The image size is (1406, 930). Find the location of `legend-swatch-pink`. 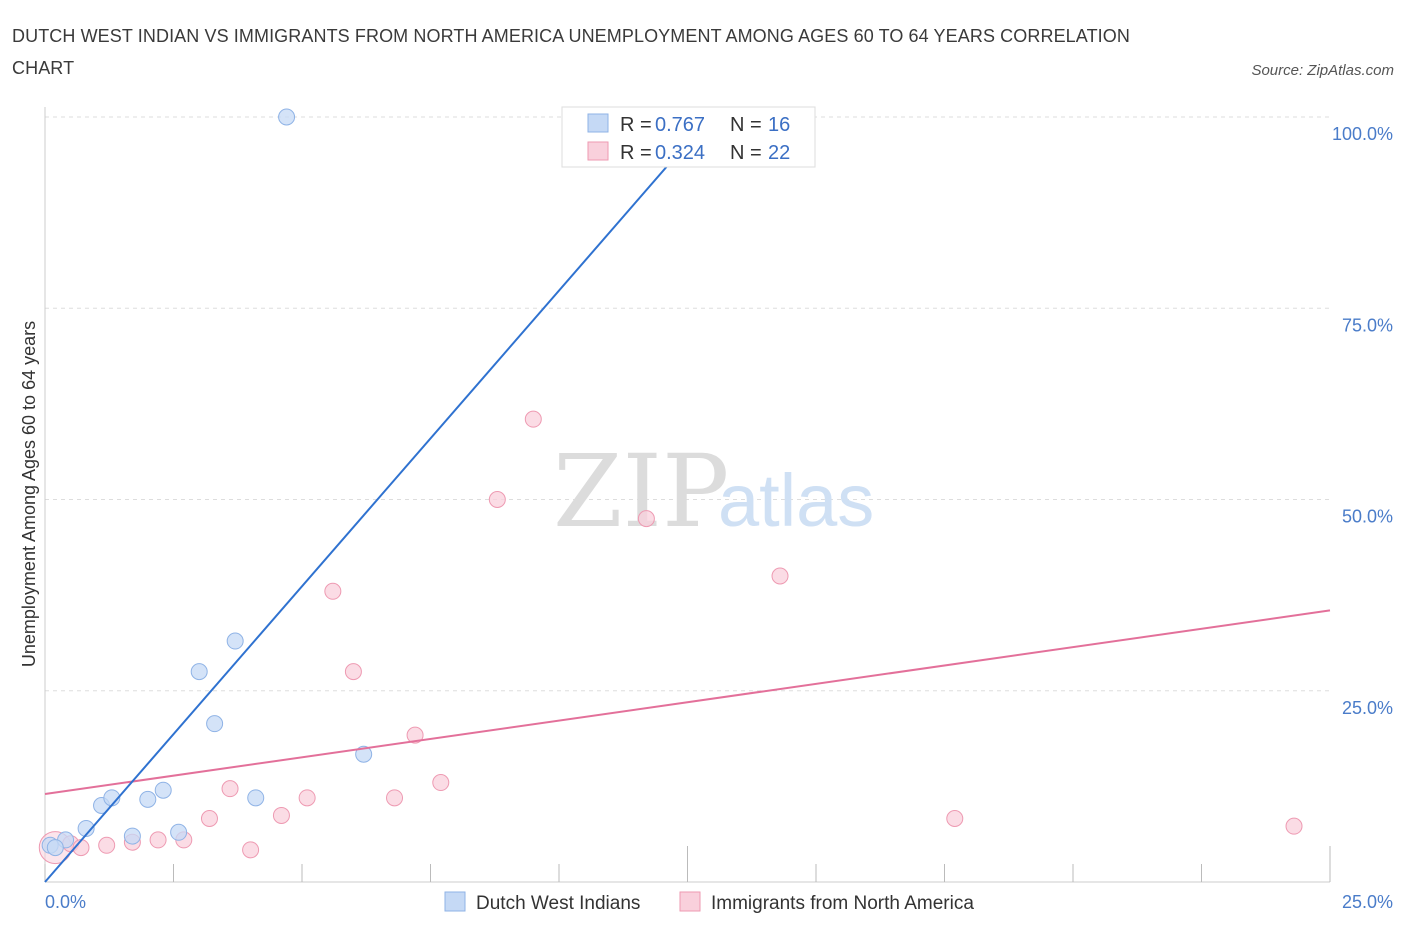

legend-swatch-pink is located at coordinates (598, 151).